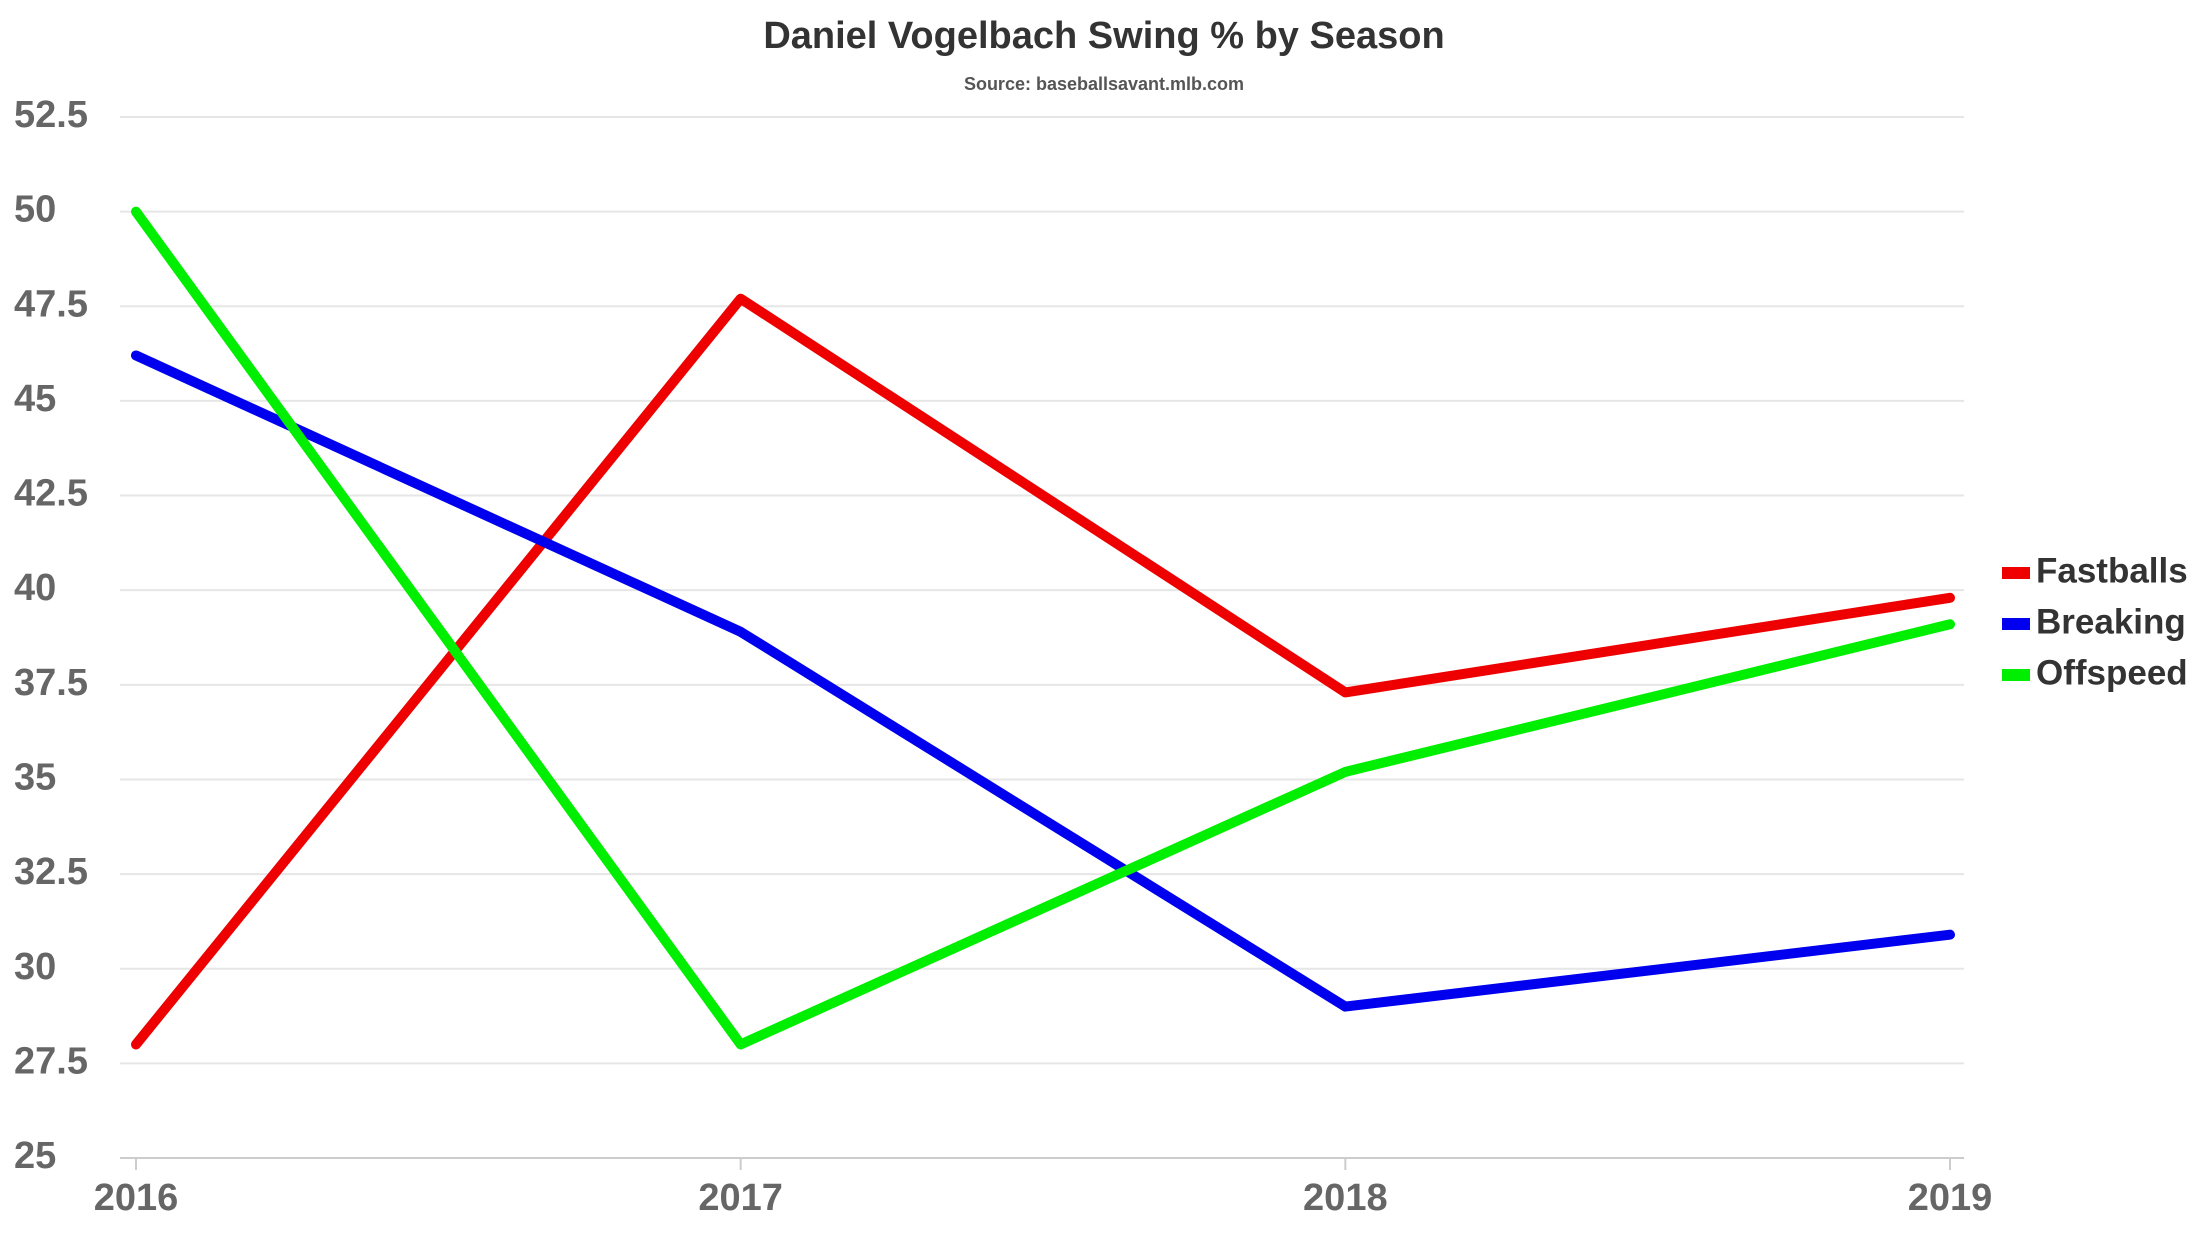 The image size is (2208, 1242). Describe the element at coordinates (51, 872) in the screenshot. I see `y-tick-label: 32.5` at that location.